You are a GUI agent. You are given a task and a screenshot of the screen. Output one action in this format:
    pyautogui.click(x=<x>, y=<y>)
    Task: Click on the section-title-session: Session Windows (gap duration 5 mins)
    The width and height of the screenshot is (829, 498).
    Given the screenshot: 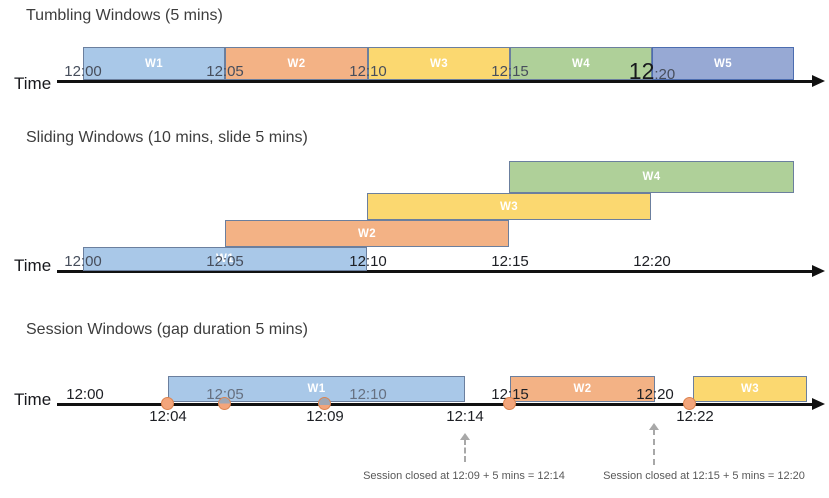 What is the action you would take?
    pyautogui.click(x=167, y=329)
    